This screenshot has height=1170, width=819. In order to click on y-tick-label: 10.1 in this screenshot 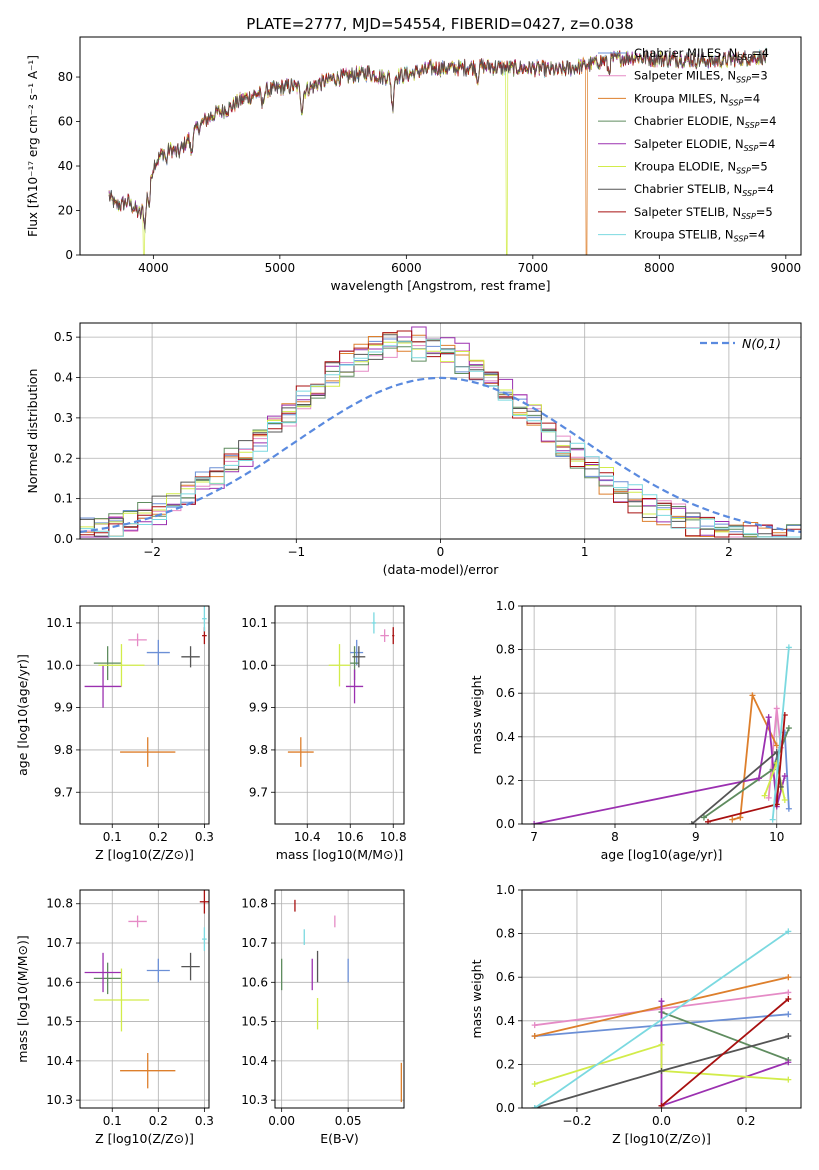, I will do `click(254, 623)`.